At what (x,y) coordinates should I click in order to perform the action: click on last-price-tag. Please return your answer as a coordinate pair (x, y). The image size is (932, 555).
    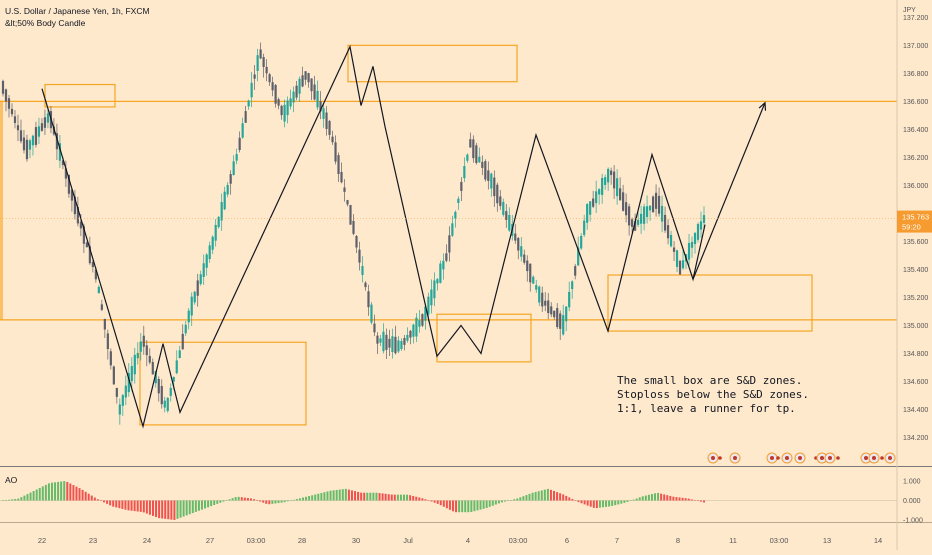
    Looking at the image, I should click on (914, 221).